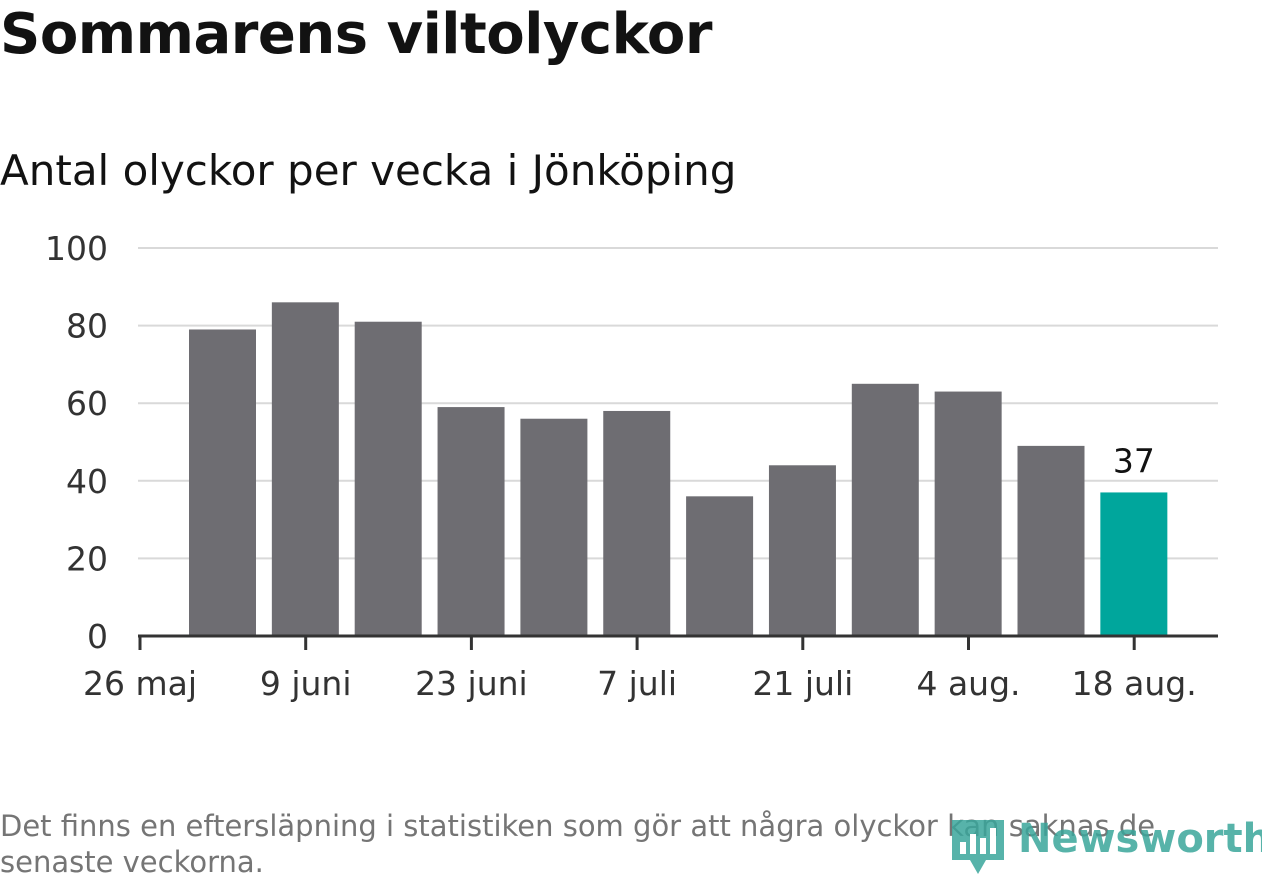 This screenshot has width=1262, height=880. I want to click on chart-title: Sommarens viltolyckor, so click(356, 34).